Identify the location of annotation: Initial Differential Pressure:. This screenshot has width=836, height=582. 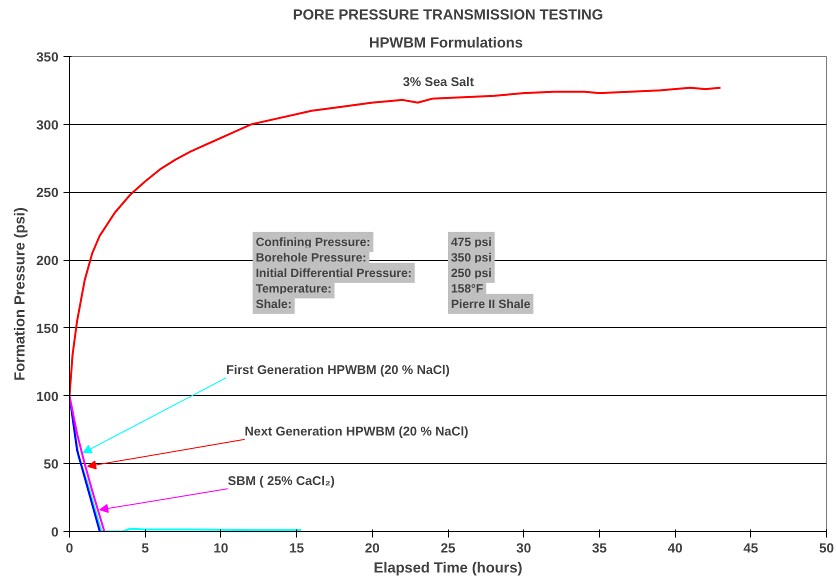
(334, 273).